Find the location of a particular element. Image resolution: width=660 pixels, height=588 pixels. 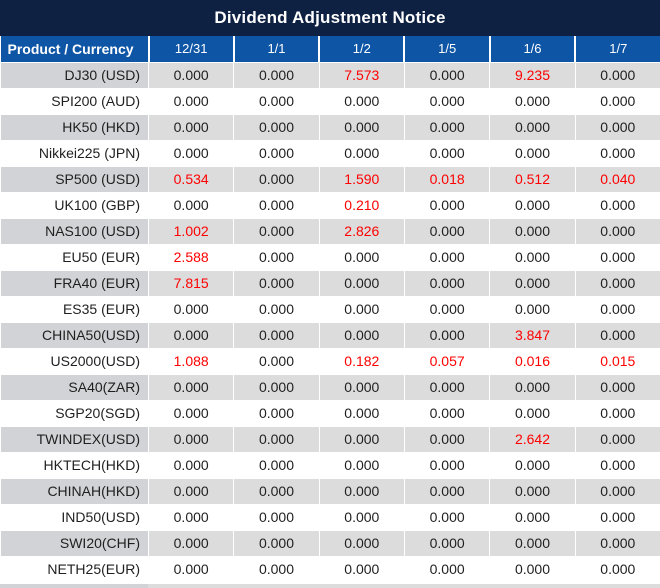

column-header-date-2: 1/1 is located at coordinates (276, 49).